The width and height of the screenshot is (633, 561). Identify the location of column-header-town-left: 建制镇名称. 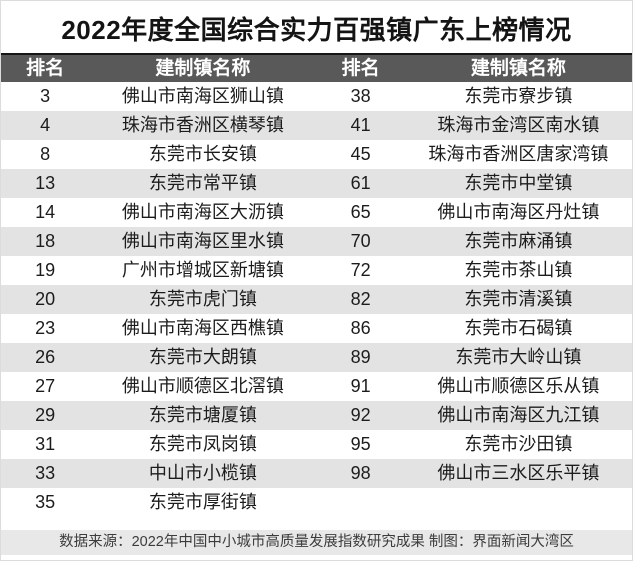
(203, 68).